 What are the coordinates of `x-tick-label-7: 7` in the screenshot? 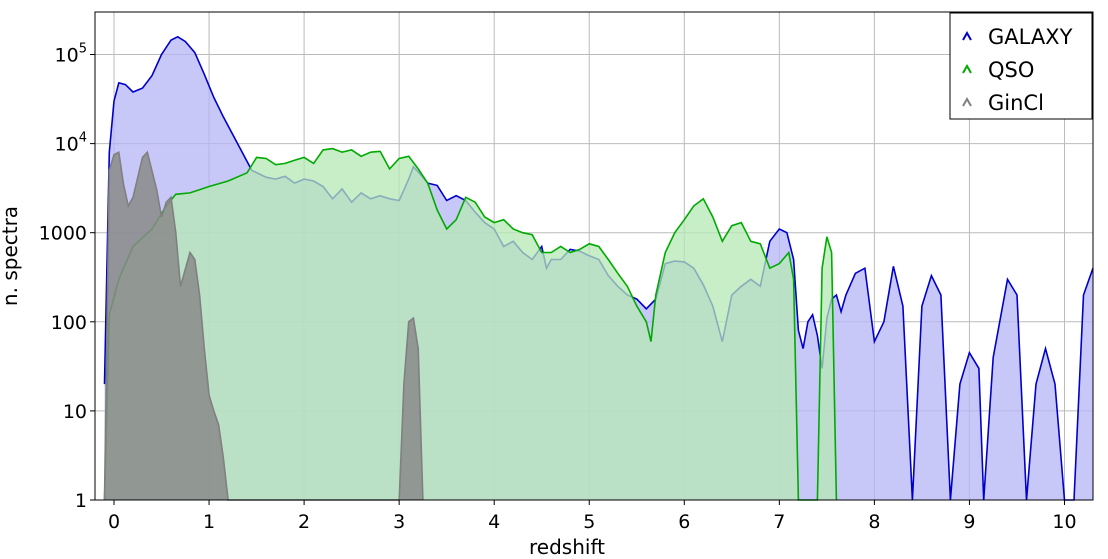 It's located at (779, 522).